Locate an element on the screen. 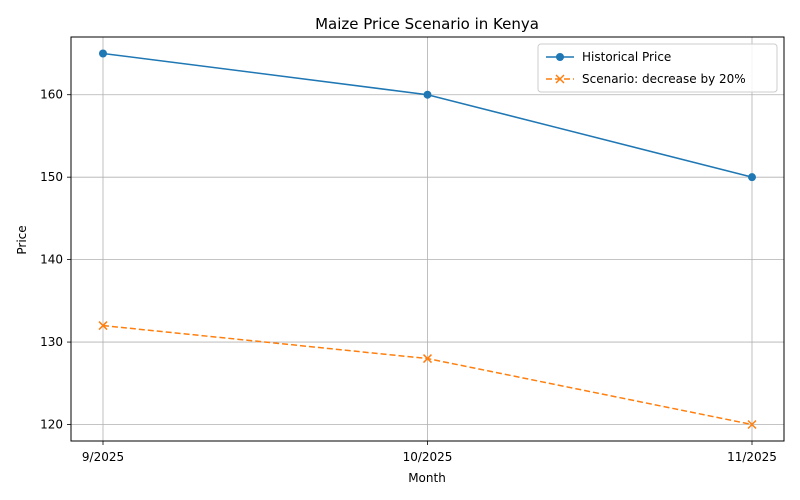  x-tick-label: 9/2025 is located at coordinates (103, 457).